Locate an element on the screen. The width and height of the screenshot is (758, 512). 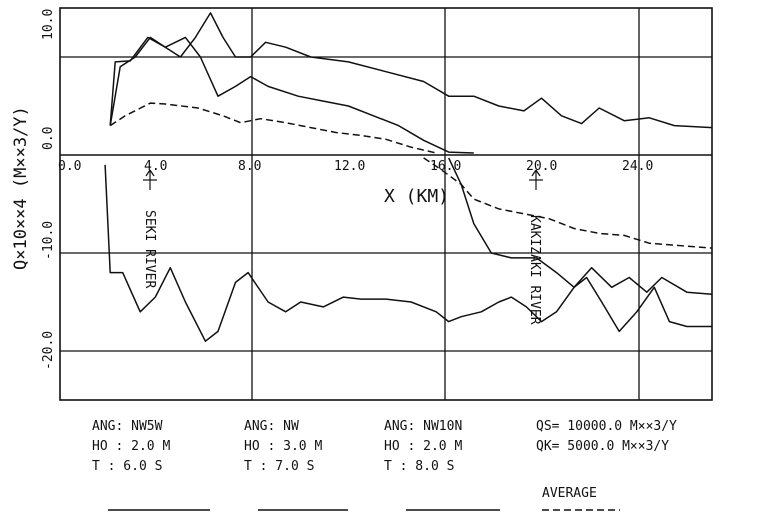
legend-col-2: ANG: NW HO : 3.0 M T : 7.0 S is located at coordinates (296, 465).